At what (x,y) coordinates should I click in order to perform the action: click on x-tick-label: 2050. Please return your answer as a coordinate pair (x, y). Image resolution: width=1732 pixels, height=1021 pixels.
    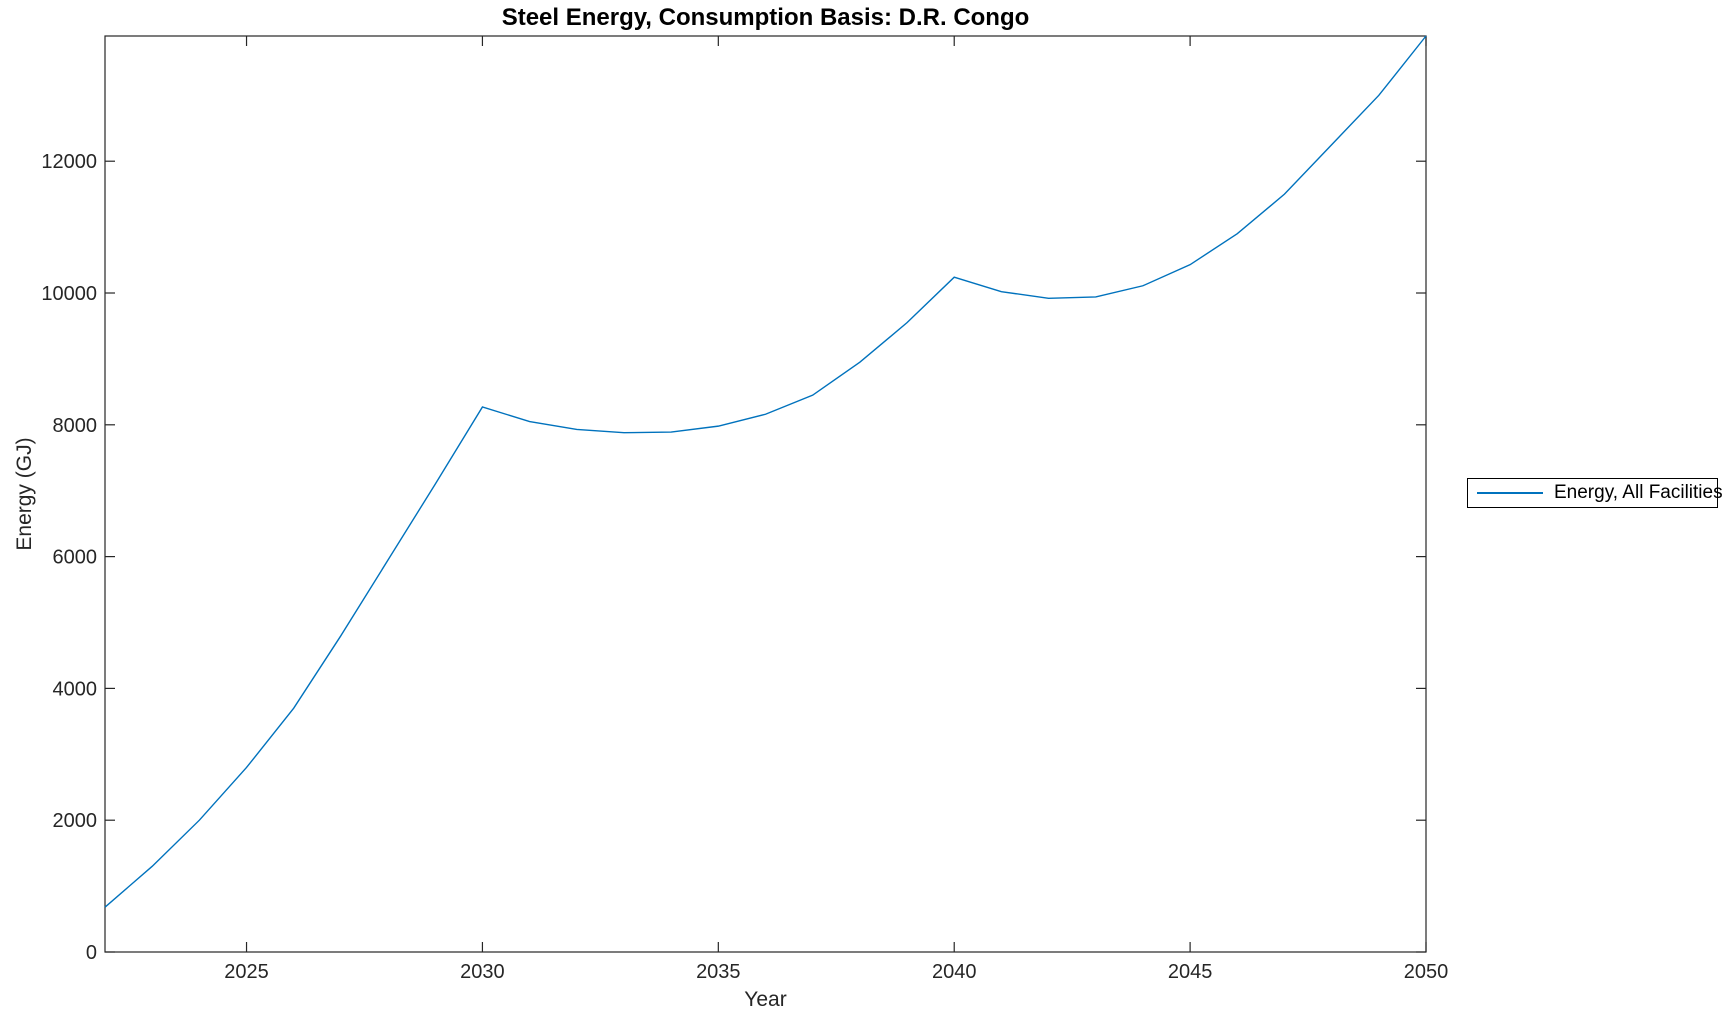
    Looking at the image, I should click on (1426, 972).